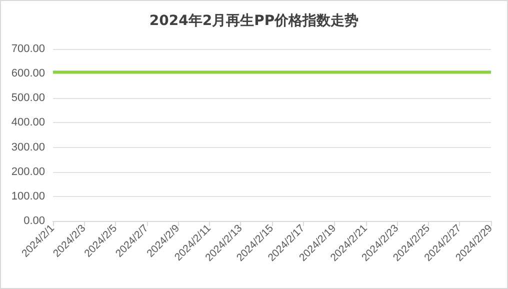 The image size is (508, 289). Describe the element at coordinates (28, 74) in the screenshot. I see `y-tick-label: 600.00` at that location.